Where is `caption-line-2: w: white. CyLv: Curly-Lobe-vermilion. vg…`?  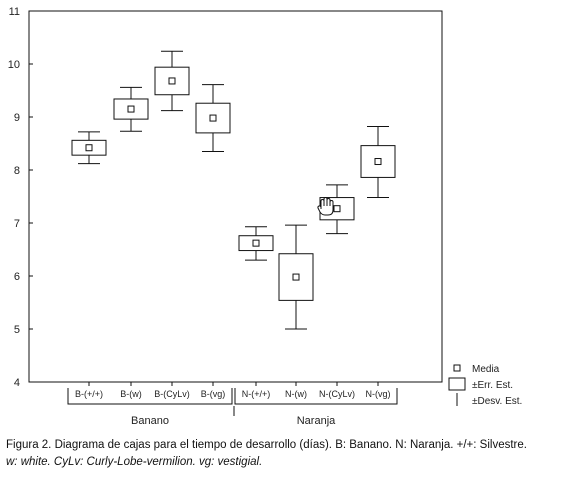 caption-line-2: w: white. CyLv: Curly-Lobe-vermilion. vg… is located at coordinates (134, 462).